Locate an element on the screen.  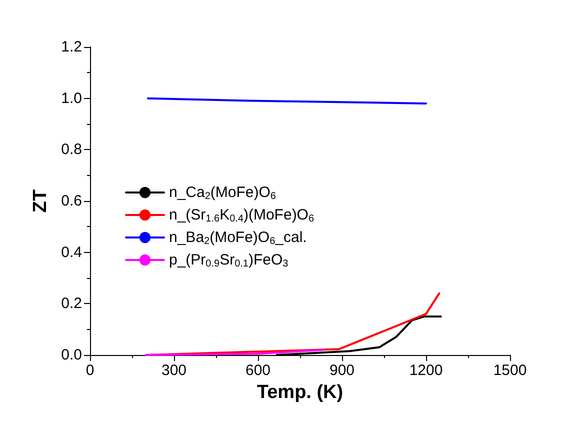
x-tick-label: 1500 is located at coordinates (510, 370).